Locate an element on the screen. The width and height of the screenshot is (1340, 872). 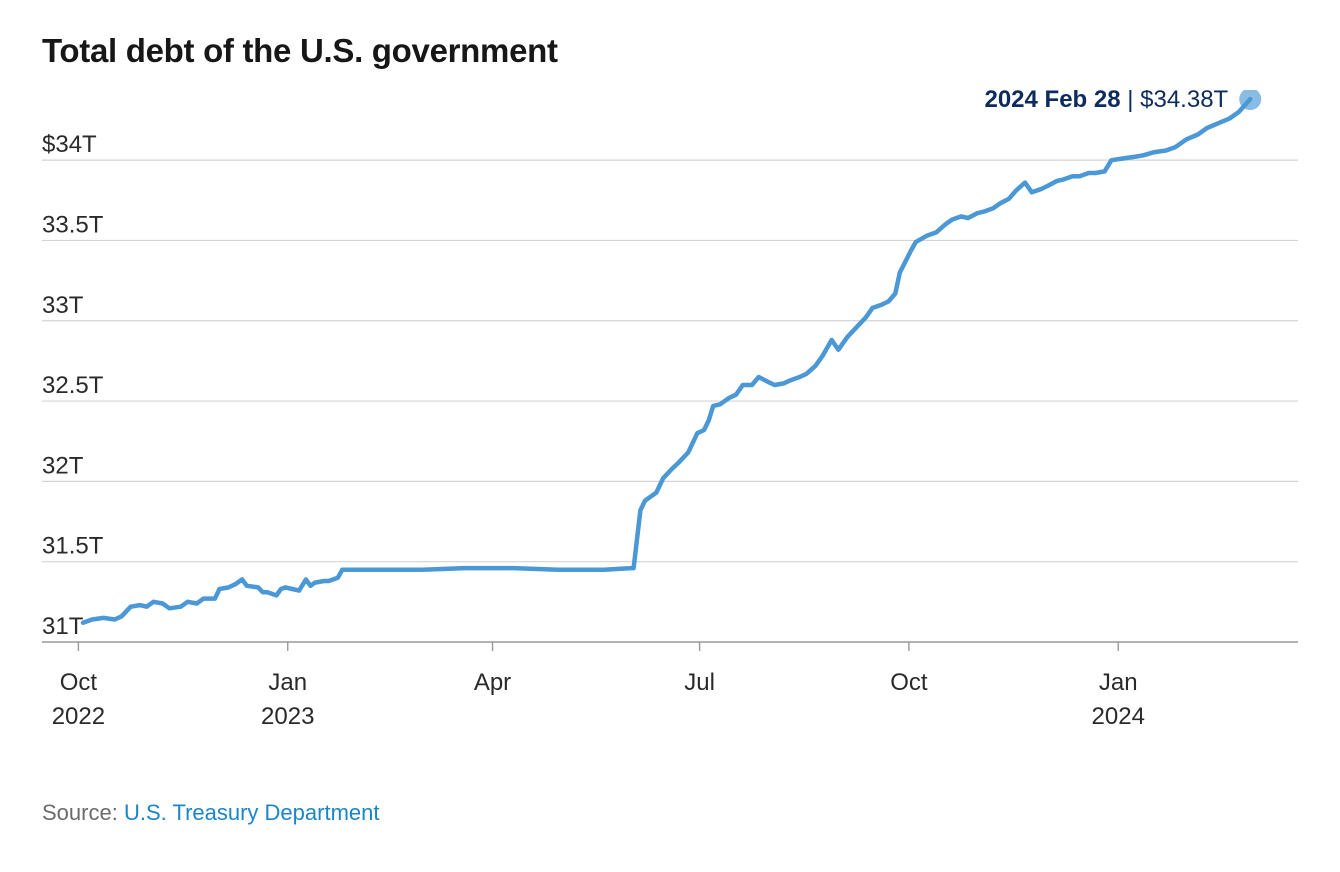
y-tick-label: 31T is located at coordinates (63, 626).